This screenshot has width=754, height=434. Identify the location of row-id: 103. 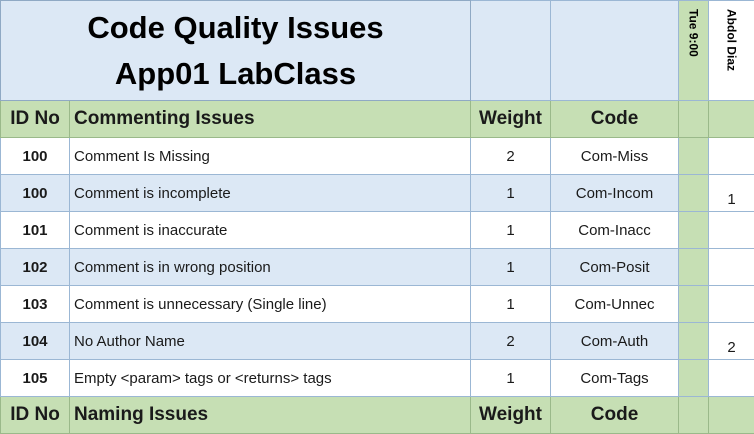
(35, 304).